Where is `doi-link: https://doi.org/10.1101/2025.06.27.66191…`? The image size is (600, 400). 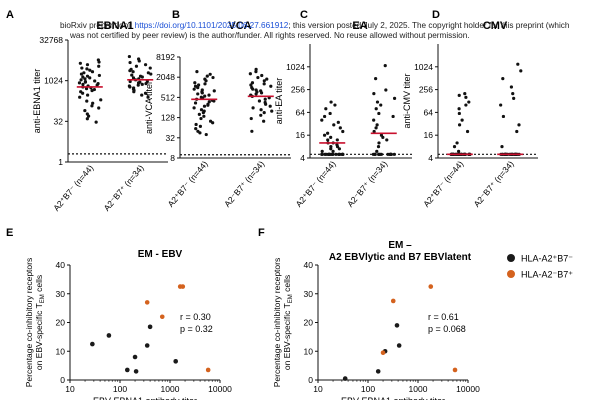 doi-link: https://doi.org/10.1101/2025.06.27.66191… is located at coordinates (211, 25).